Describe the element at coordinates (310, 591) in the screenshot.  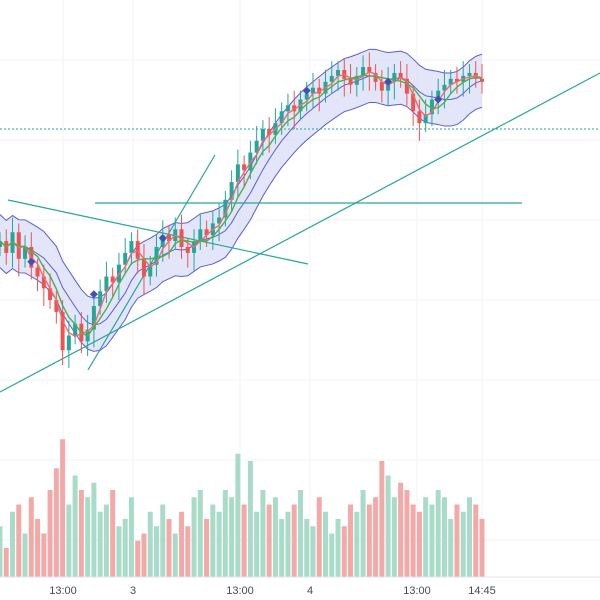
I see `time-axis-tick-label: 4` at that location.